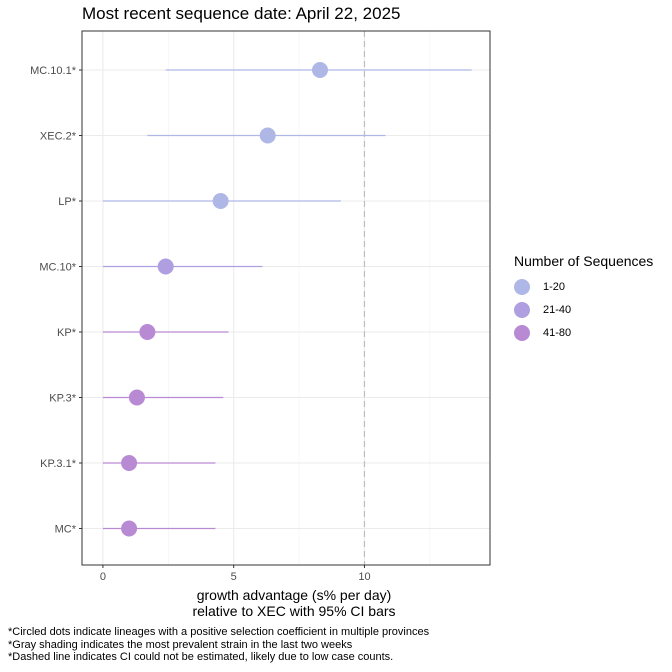 Image resolution: width=672 pixels, height=672 pixels. Describe the element at coordinates (234, 577) in the screenshot. I see `x-tick-label: 5` at that location.